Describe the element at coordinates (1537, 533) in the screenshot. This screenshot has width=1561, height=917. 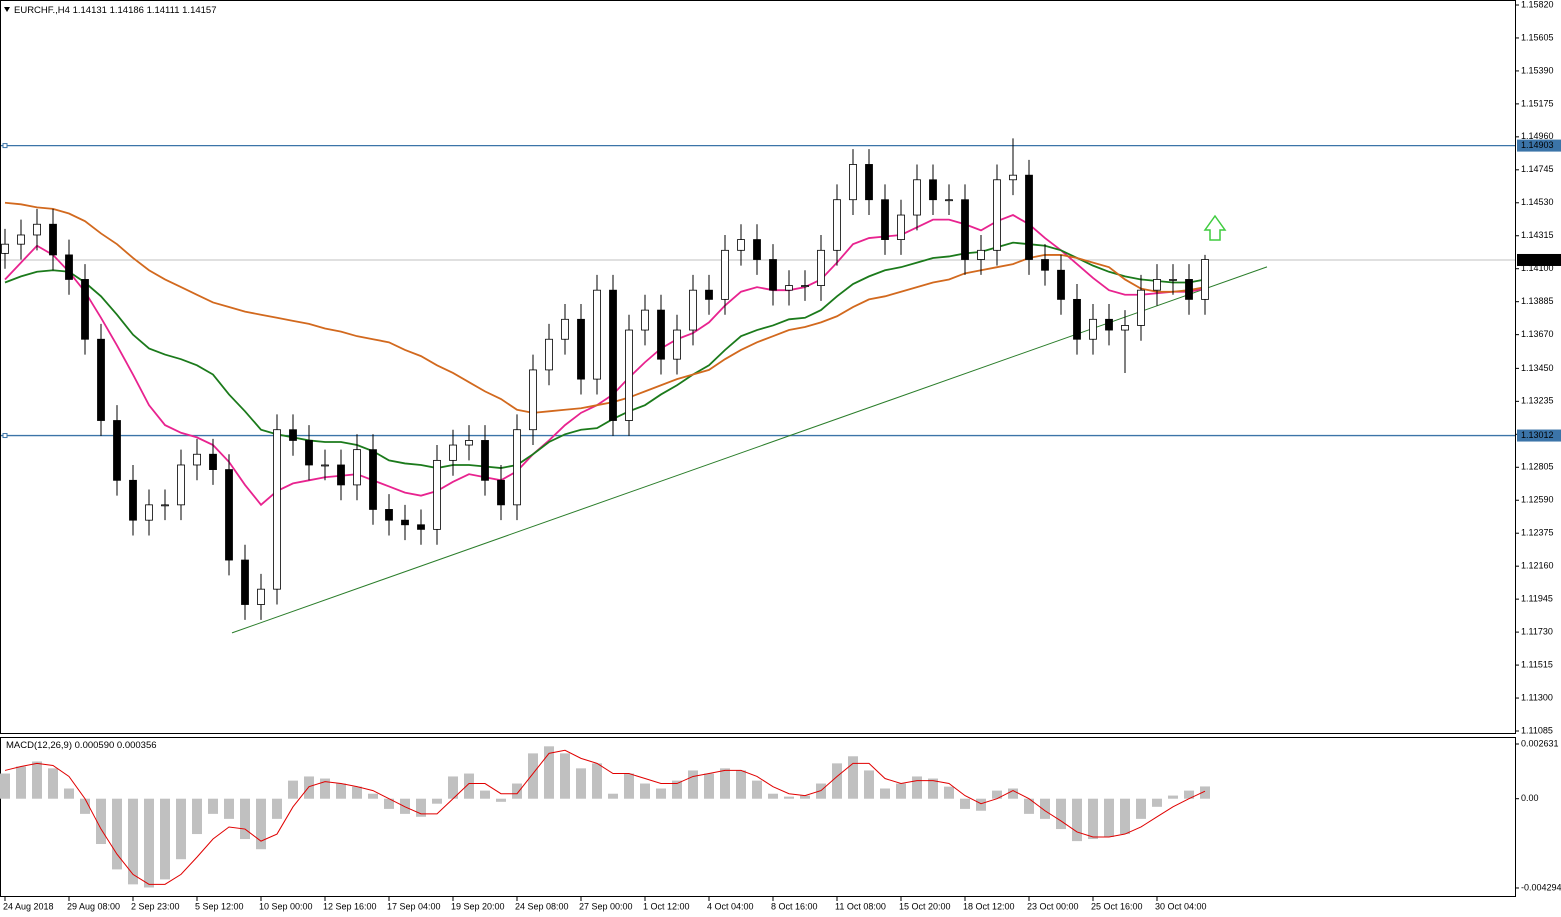
I see `y-tick-label: 1.12375` at that location.